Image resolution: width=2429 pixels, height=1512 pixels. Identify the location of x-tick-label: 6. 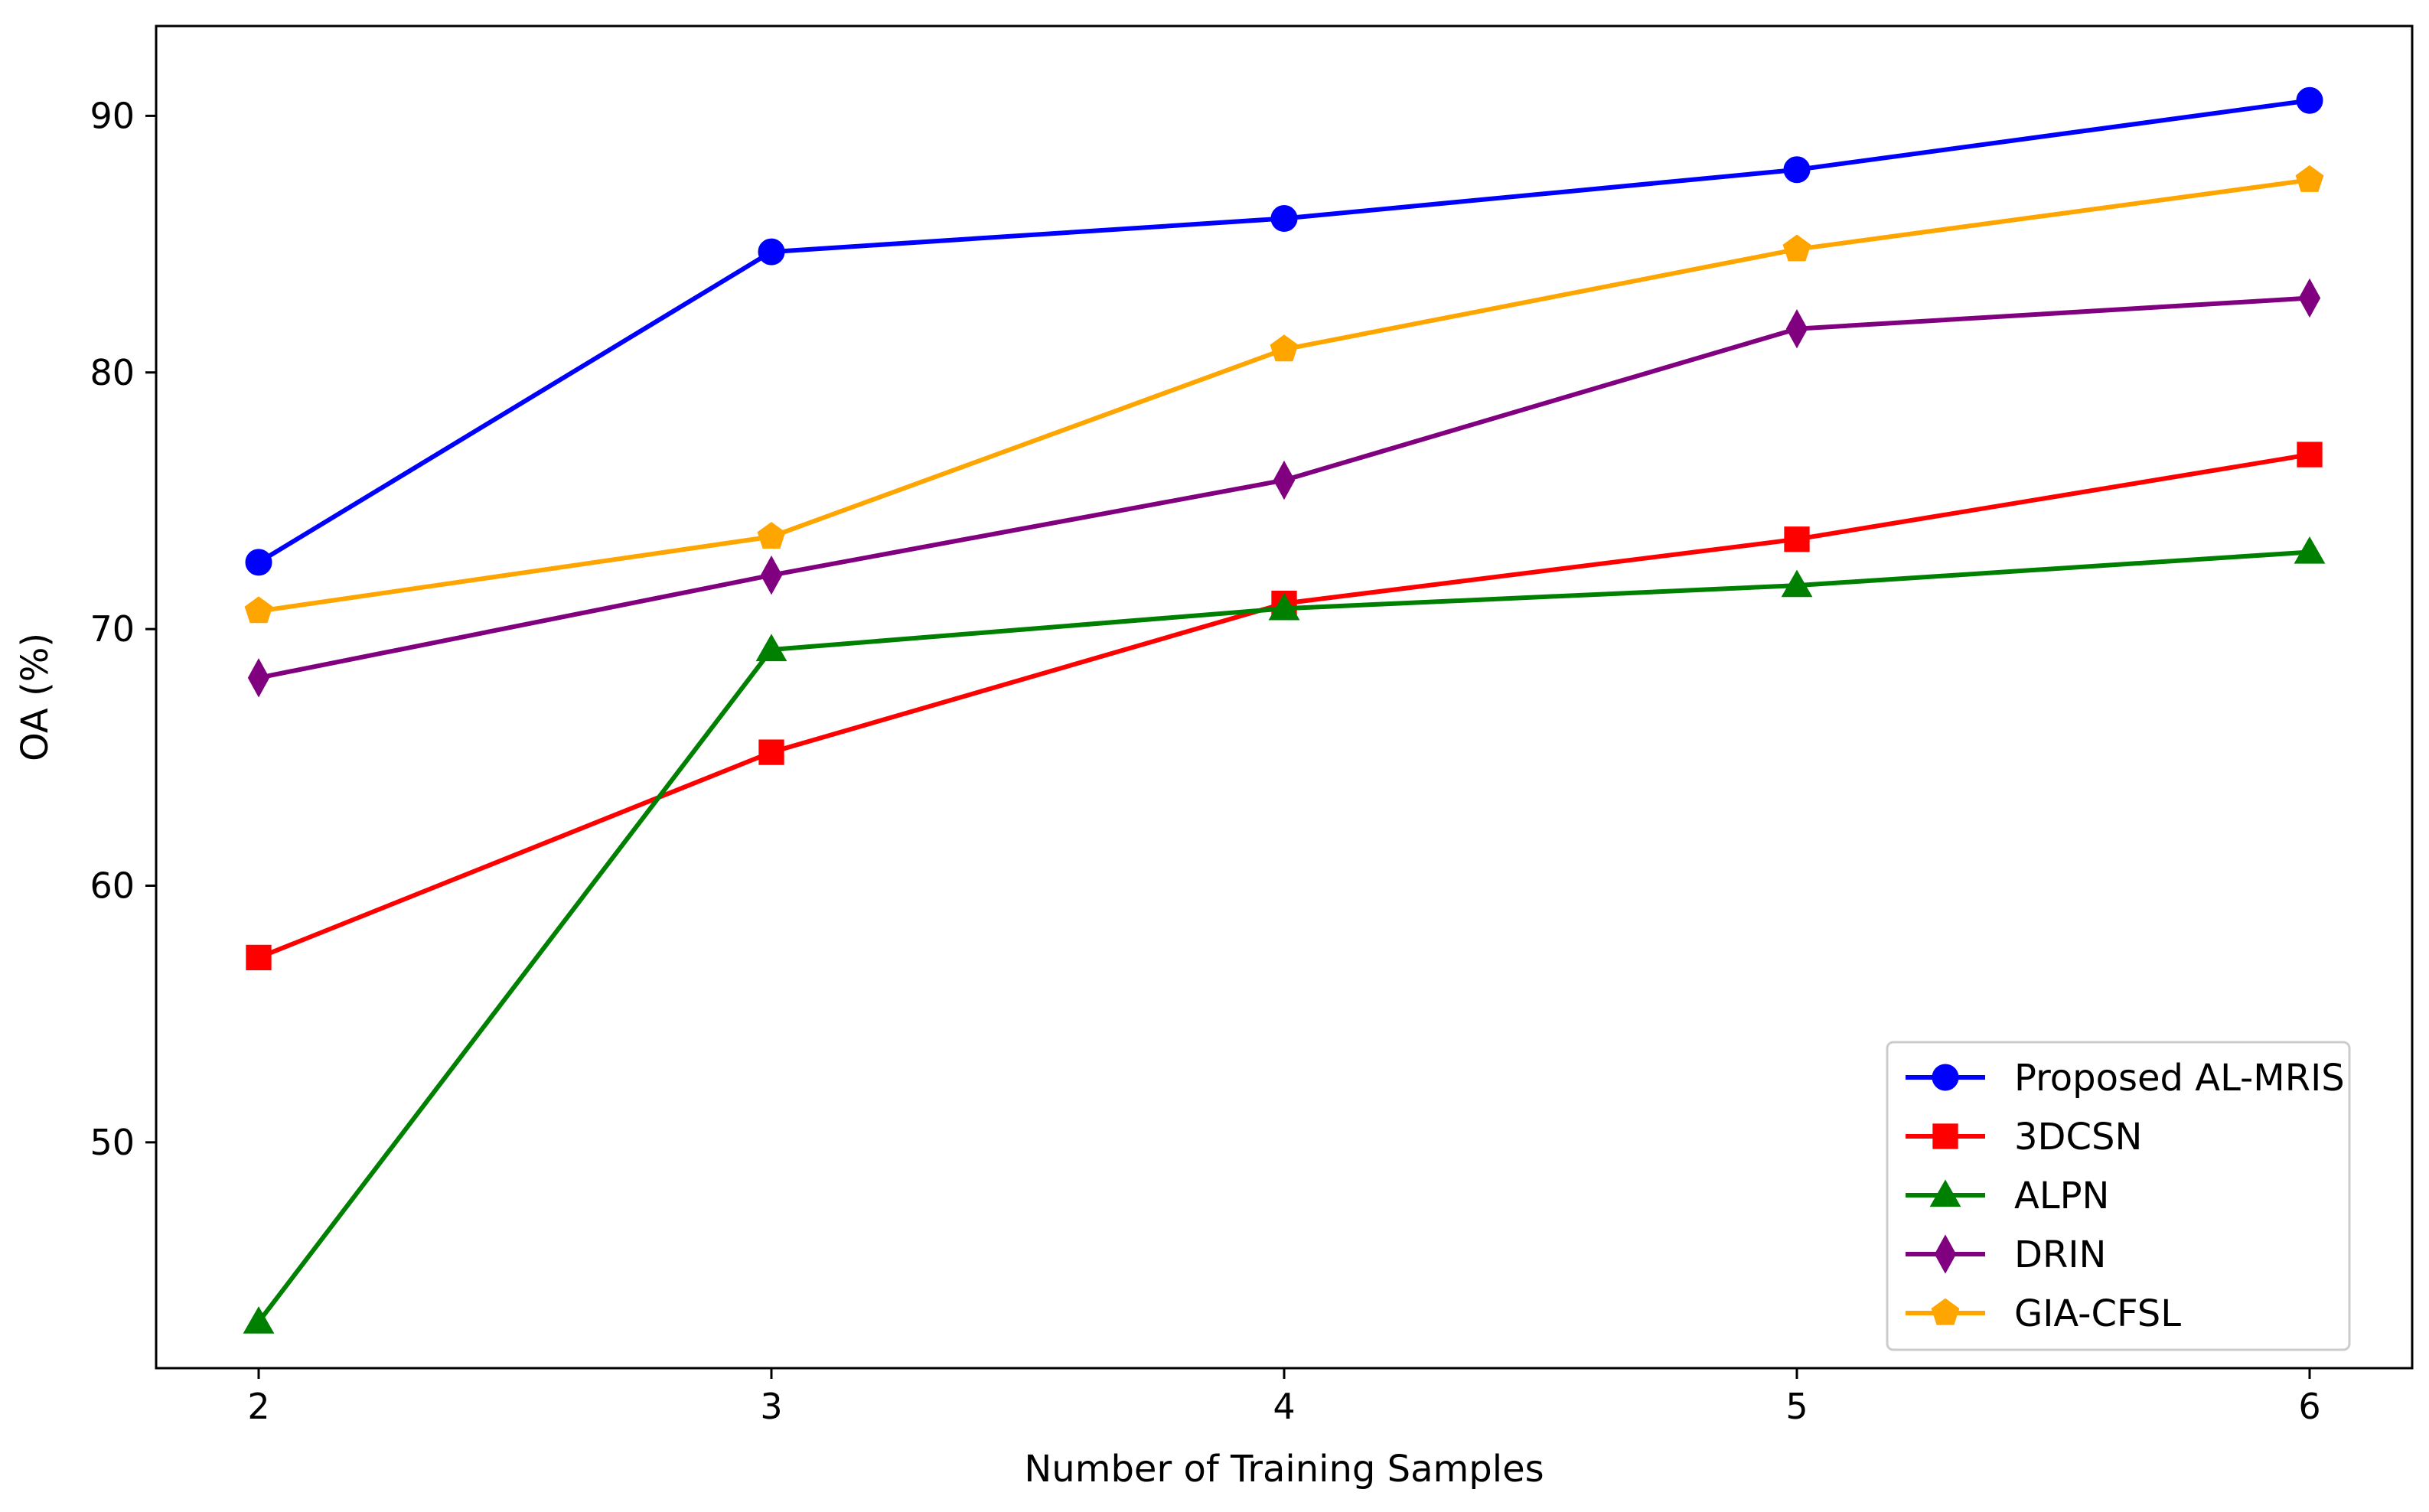
(2309, 1407).